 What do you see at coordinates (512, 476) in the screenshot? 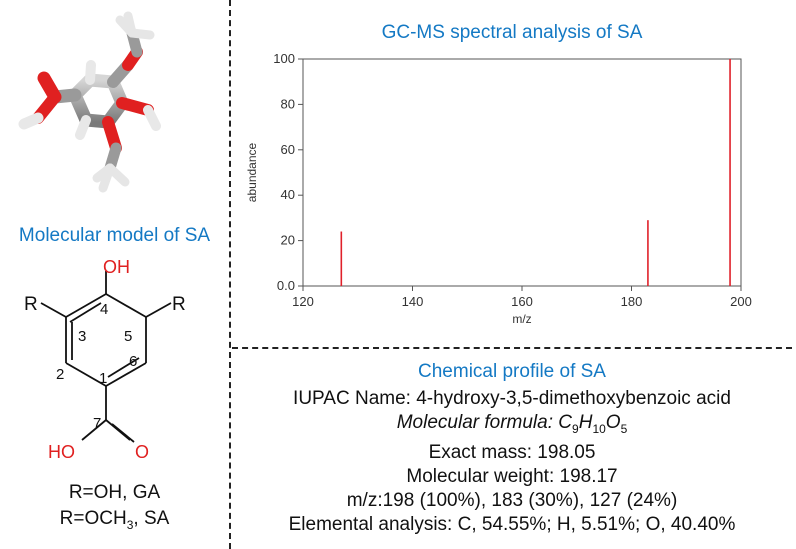
I see `profile-molecular-weight: Molecular weight: 198.17` at bounding box center [512, 476].